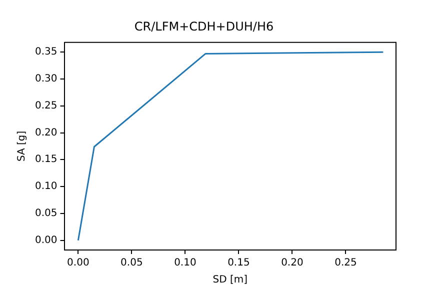 Image resolution: width=432 pixels, height=288 pixels. Describe the element at coordinates (78, 263) in the screenshot. I see `x-tick-label: 0.00` at that location.